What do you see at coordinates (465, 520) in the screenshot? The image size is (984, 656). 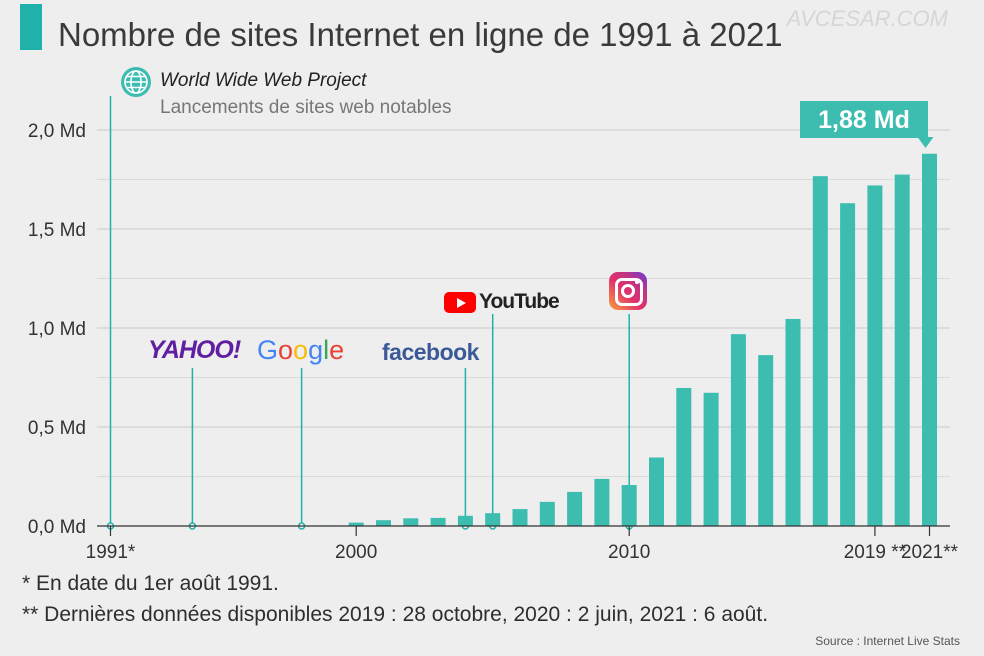 I see `bar-2004` at bounding box center [465, 520].